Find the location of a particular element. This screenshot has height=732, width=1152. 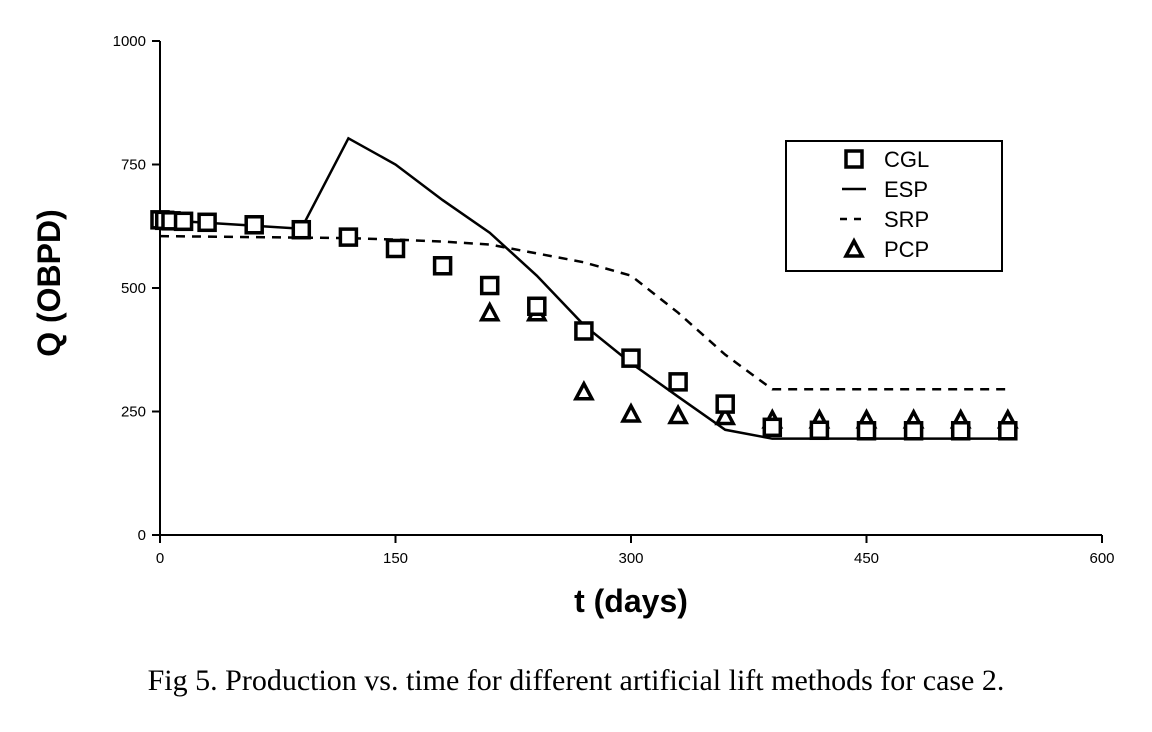

legend-label: SRP is located at coordinates (906, 219).